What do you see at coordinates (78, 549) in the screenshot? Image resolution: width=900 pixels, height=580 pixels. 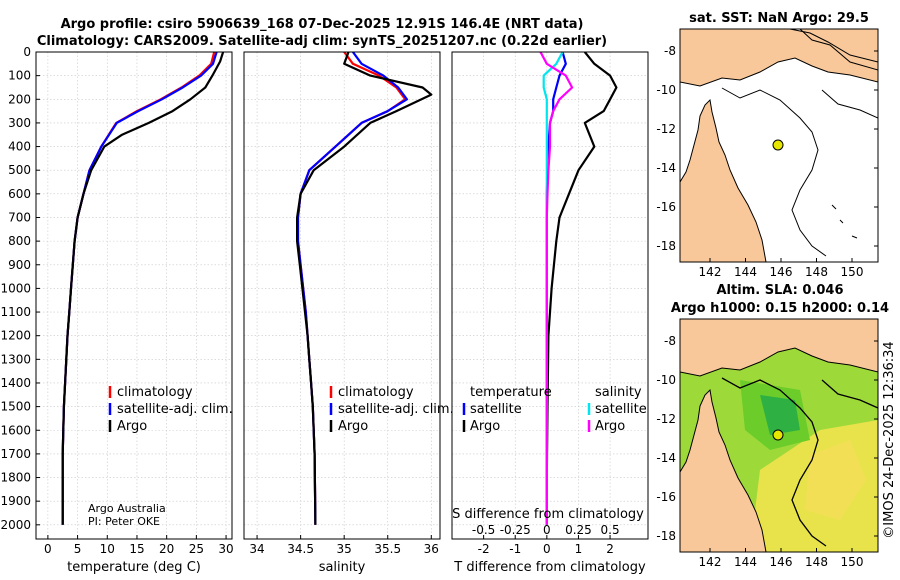 I see `x-tick-label: 5` at bounding box center [78, 549].